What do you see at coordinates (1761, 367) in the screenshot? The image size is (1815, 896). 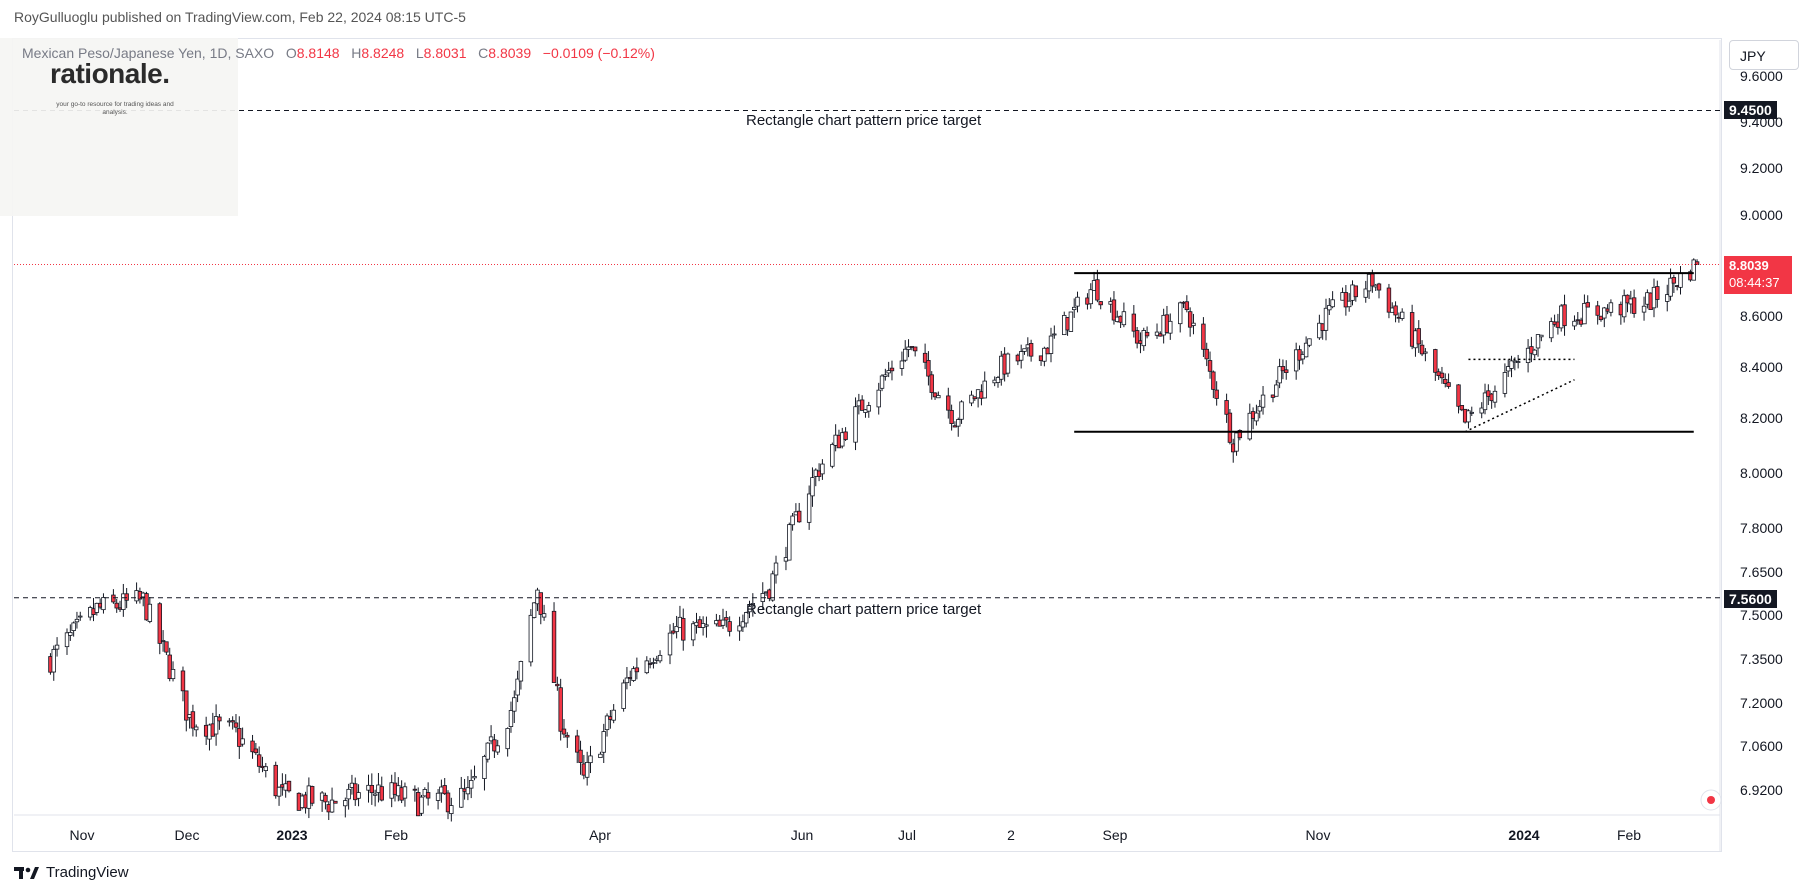 I see `y-tick-label: 8.4000` at bounding box center [1761, 367].